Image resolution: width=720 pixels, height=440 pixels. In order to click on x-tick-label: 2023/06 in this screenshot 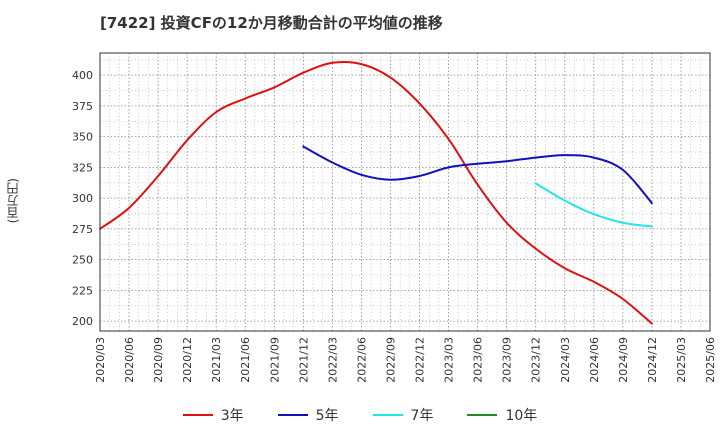, I will do `click(478, 360)`.